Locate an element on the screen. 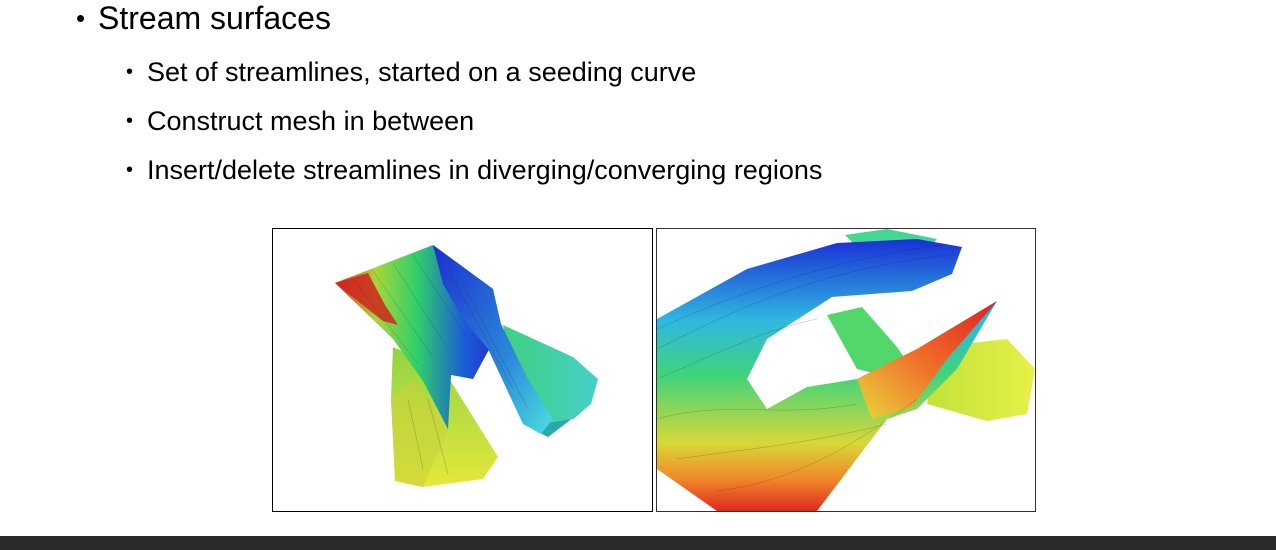 This screenshot has height=550, width=1276. heading-bullet: • Stream surfaces is located at coordinates (203, 18).